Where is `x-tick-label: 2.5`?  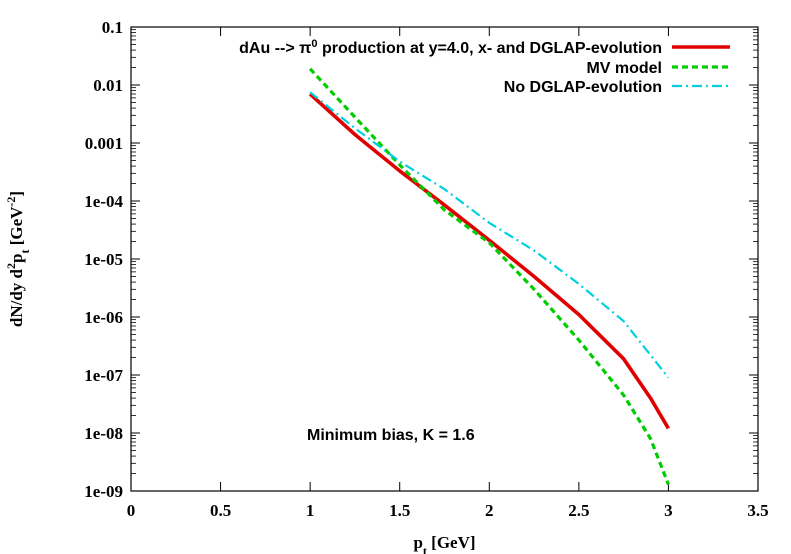 x-tick-label: 2.5 is located at coordinates (578, 510).